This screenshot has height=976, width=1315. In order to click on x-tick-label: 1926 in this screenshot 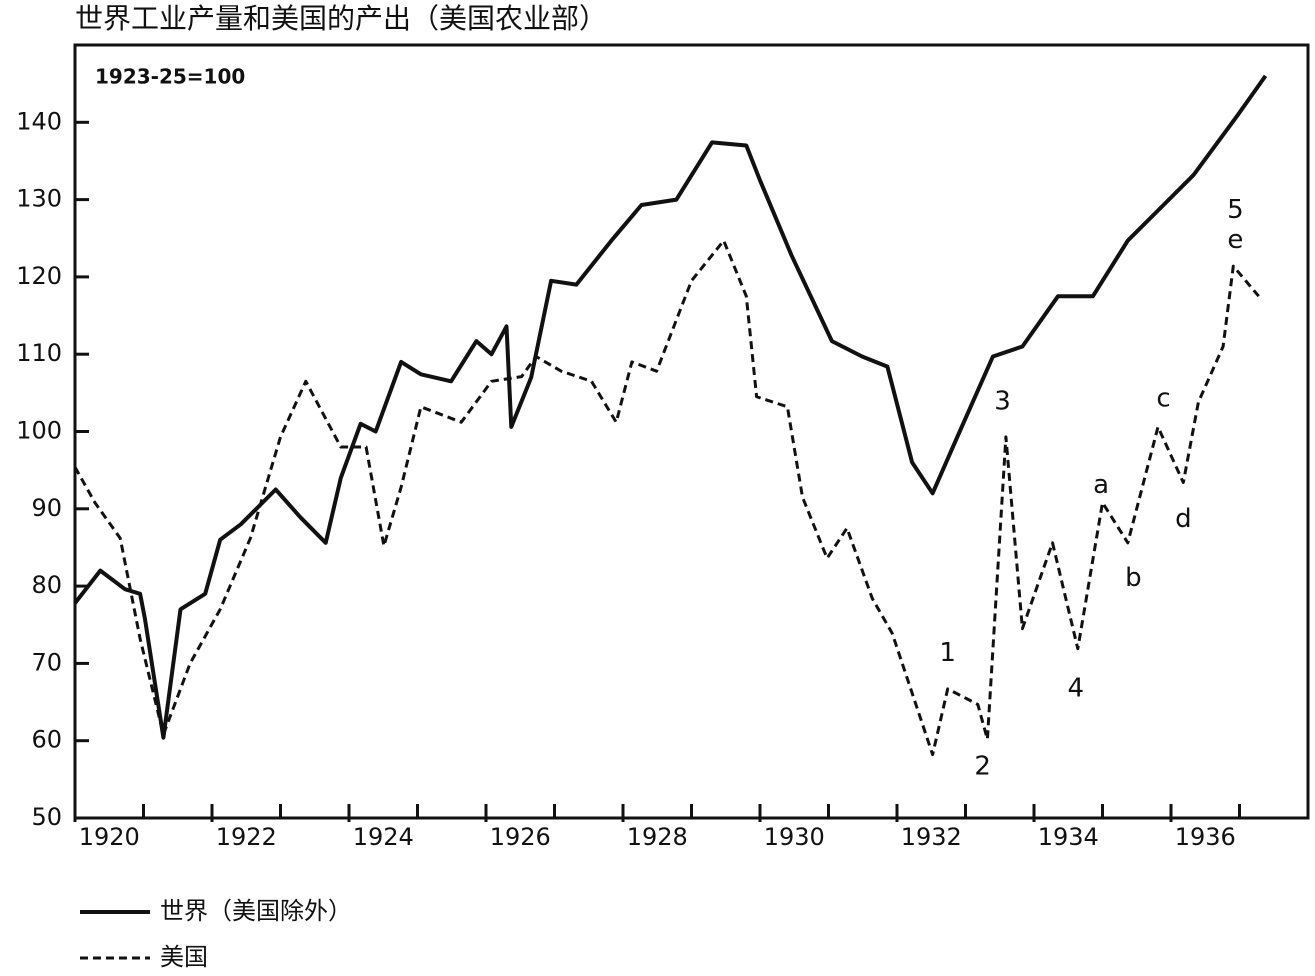, I will do `click(520, 837)`.